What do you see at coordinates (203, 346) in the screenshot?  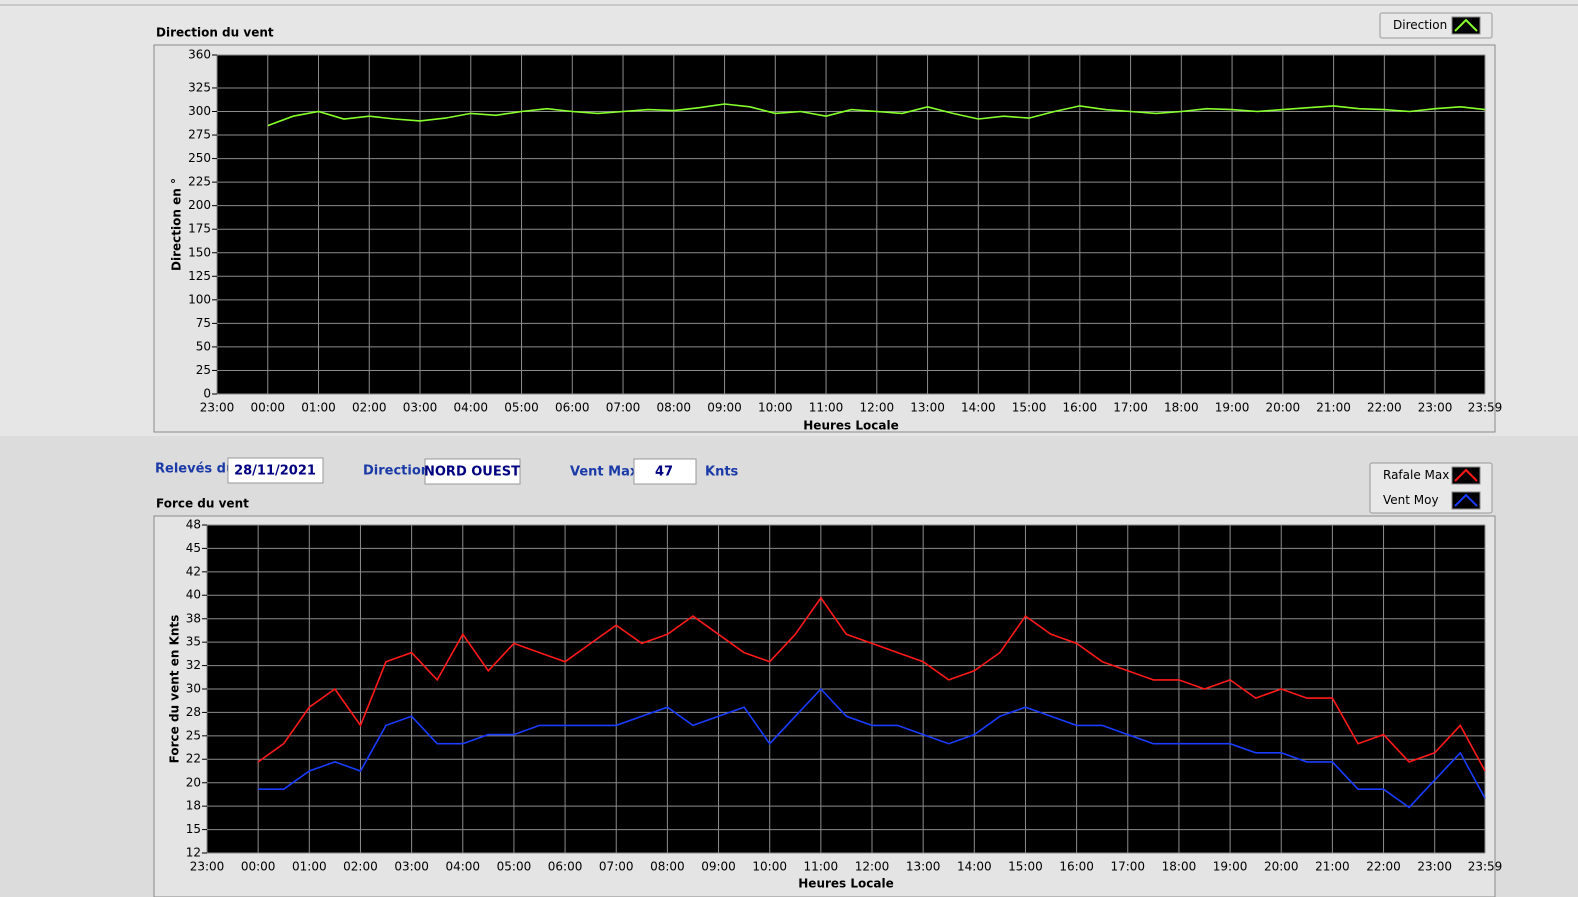 I see `y-tick-label: 50` at bounding box center [203, 346].